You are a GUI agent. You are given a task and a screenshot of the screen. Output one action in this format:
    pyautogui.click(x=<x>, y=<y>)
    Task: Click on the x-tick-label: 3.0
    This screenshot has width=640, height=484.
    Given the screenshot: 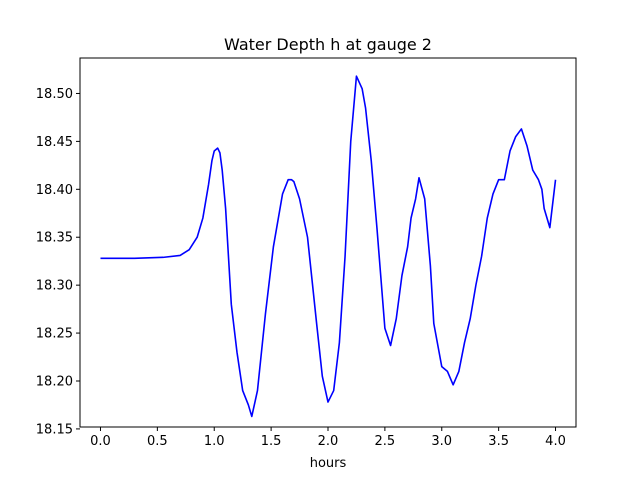 What is the action you would take?
    pyautogui.click(x=441, y=441)
    